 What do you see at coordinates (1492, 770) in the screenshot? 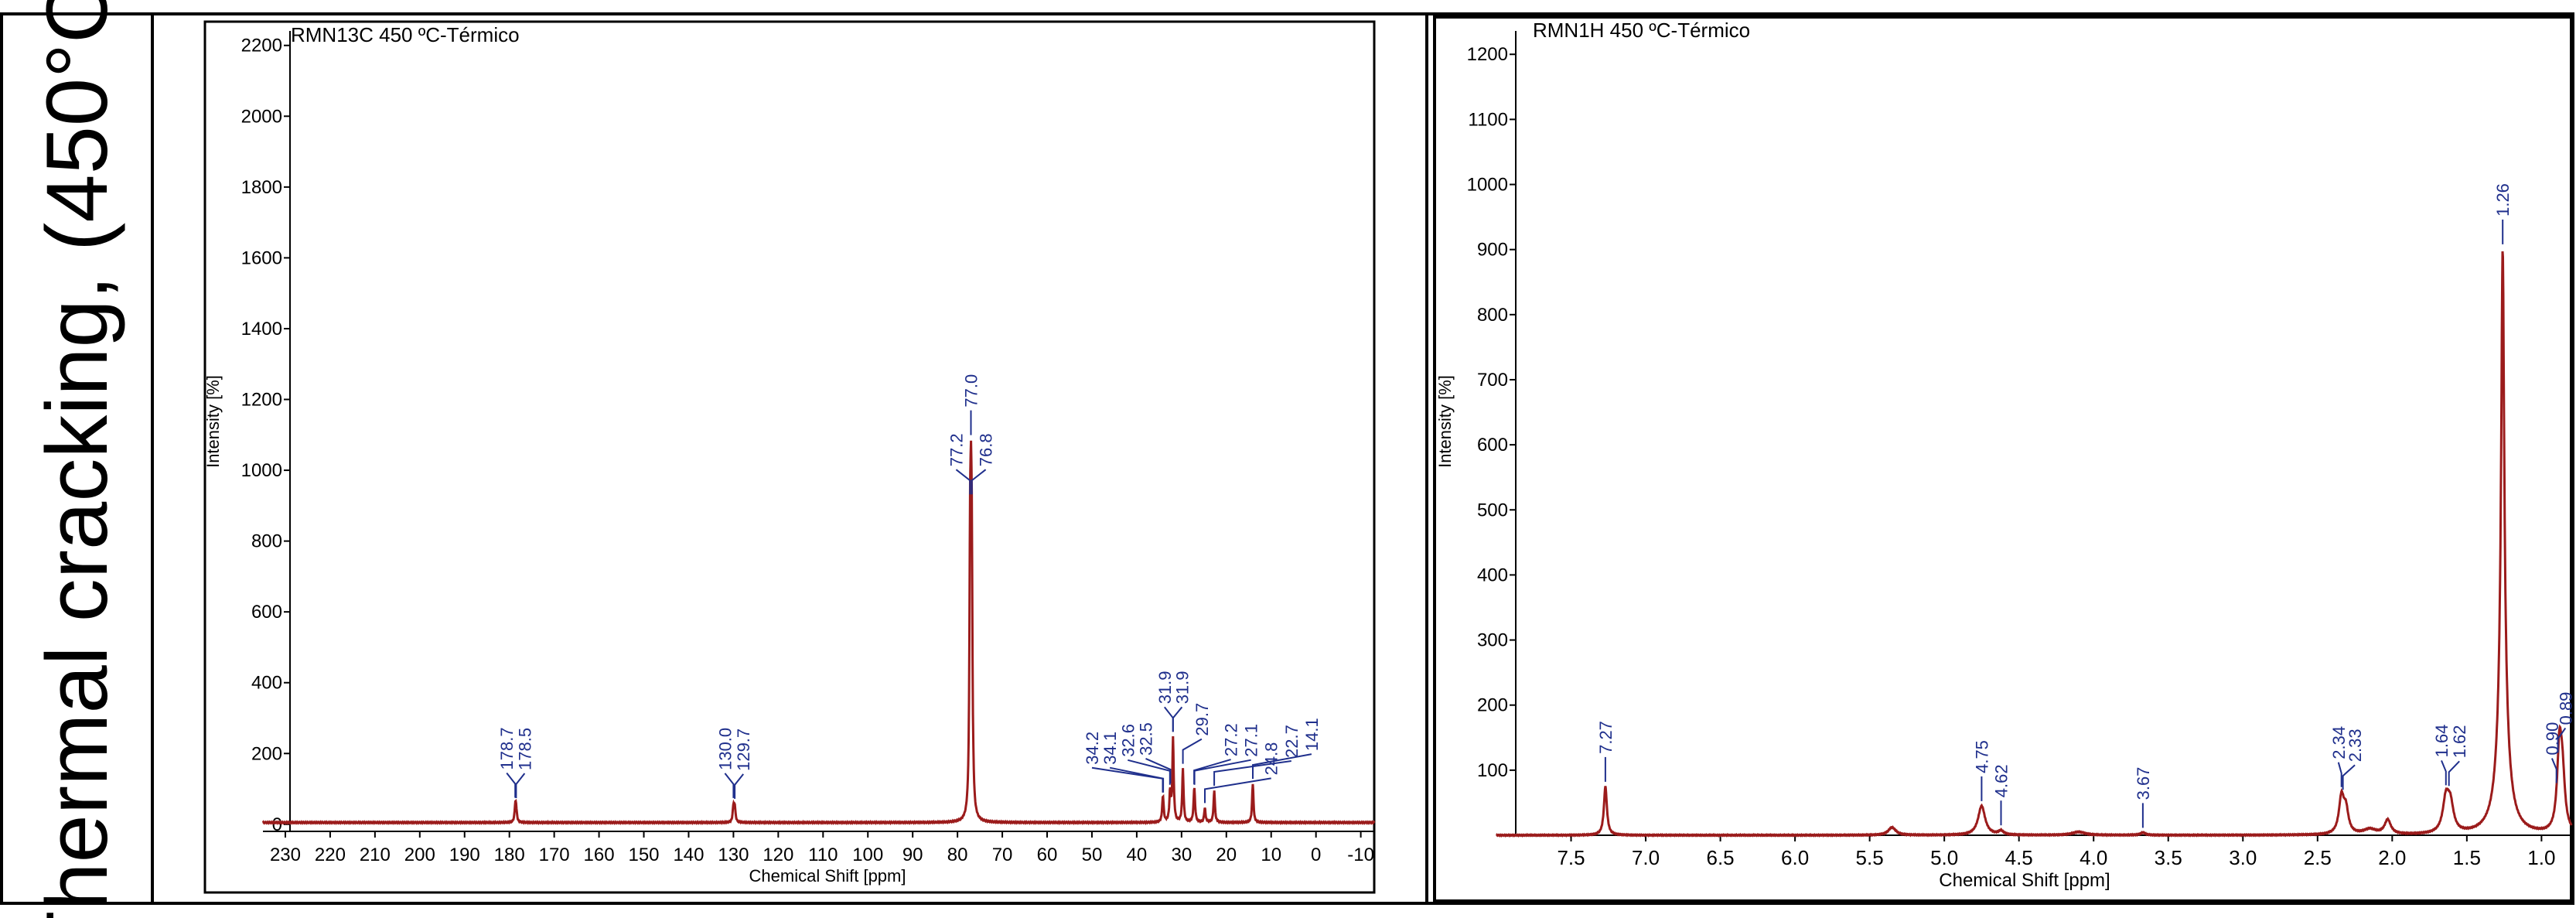
I see `h1-y-tick-label: 100` at bounding box center [1492, 770].